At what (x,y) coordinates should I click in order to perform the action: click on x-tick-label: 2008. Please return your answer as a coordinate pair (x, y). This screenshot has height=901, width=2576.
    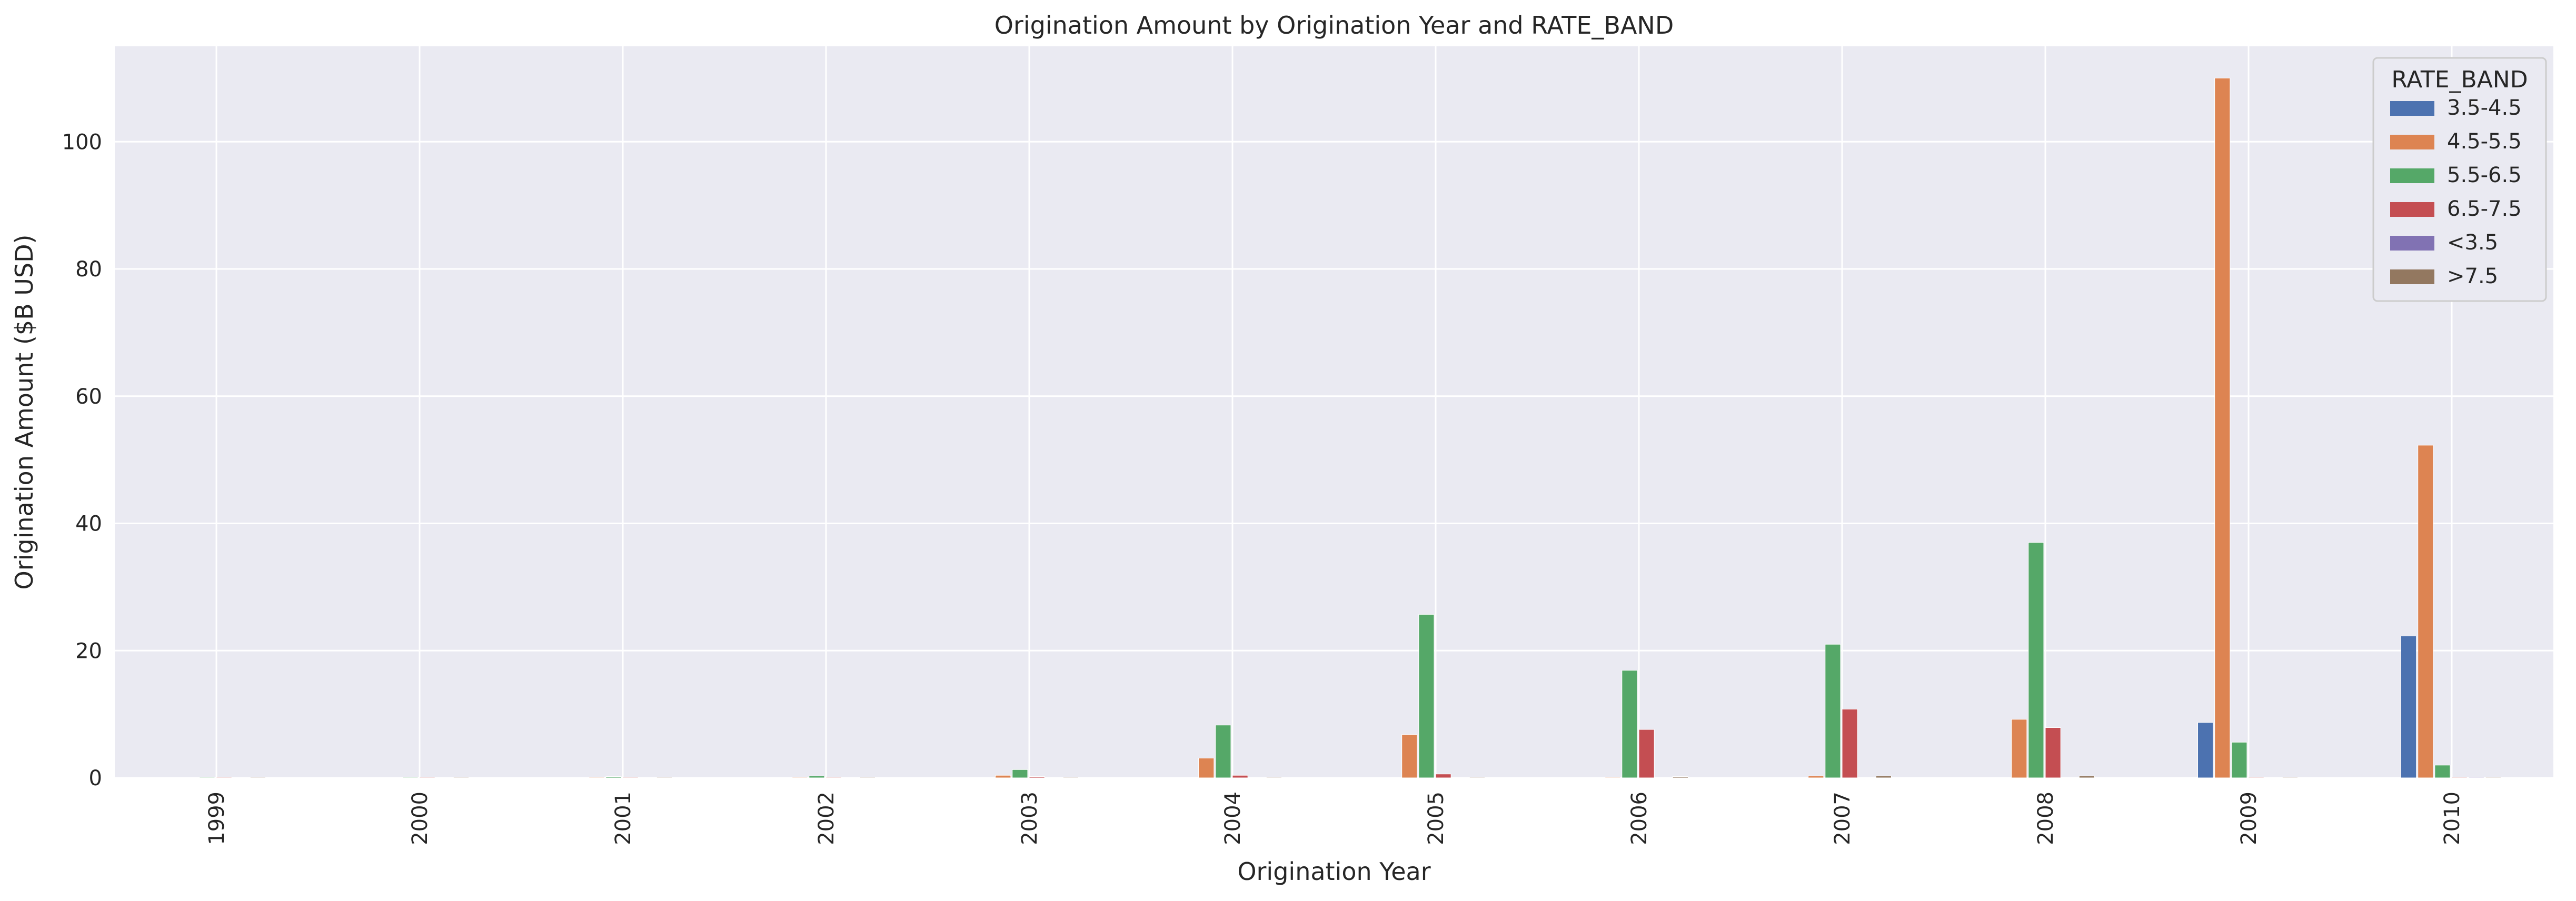
    Looking at the image, I should click on (2046, 818).